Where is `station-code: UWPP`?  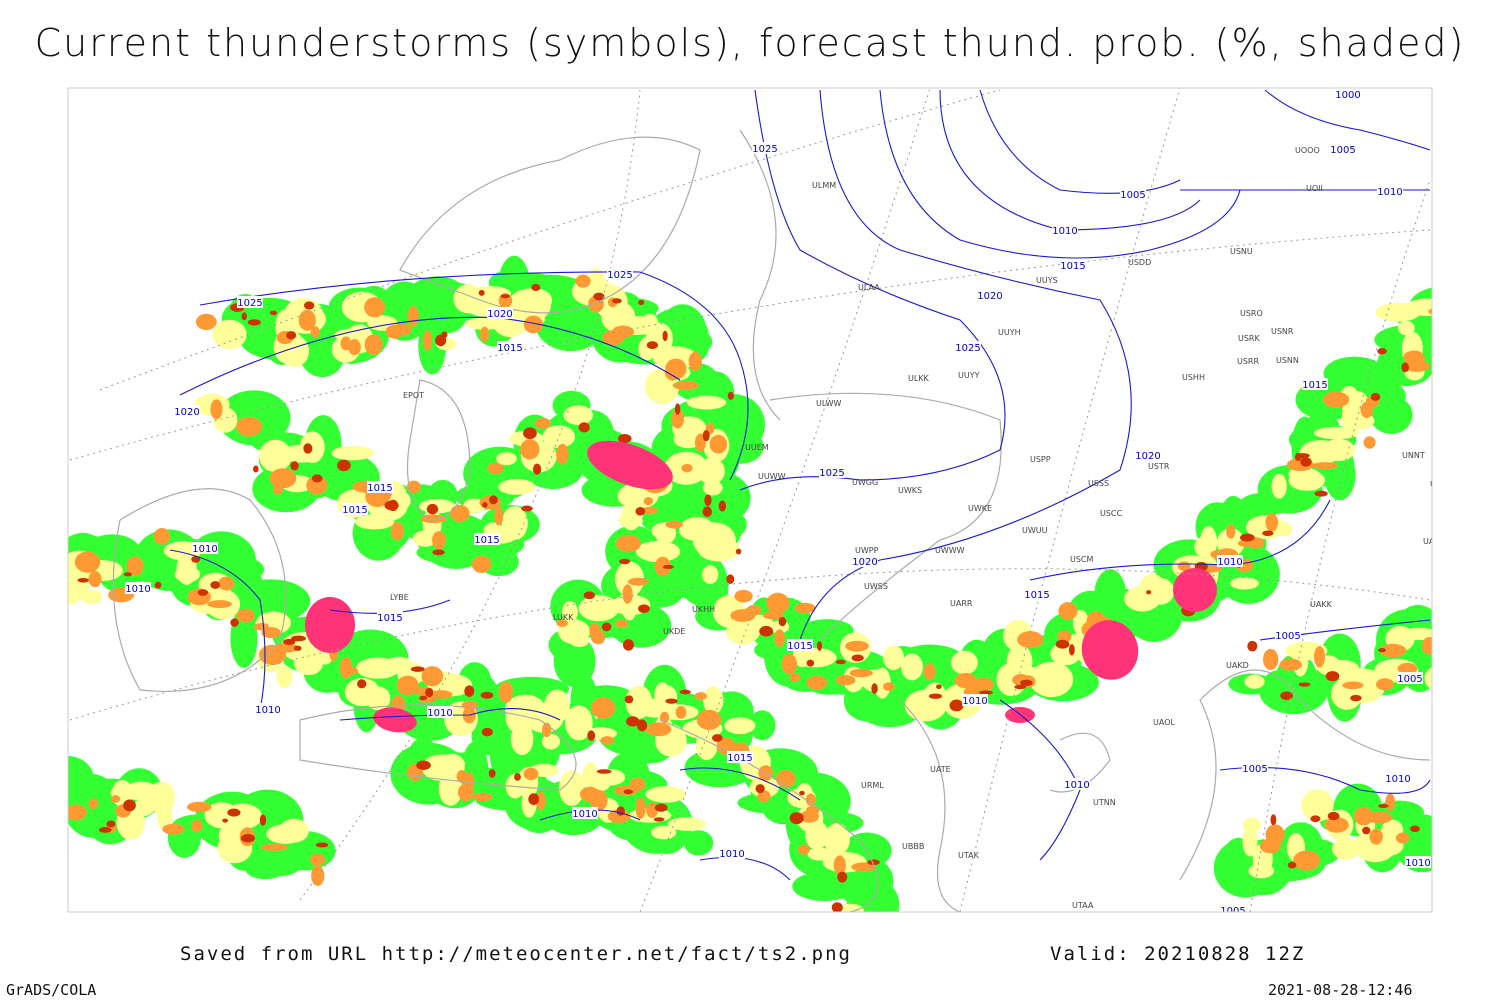 station-code: UWPP is located at coordinates (867, 550).